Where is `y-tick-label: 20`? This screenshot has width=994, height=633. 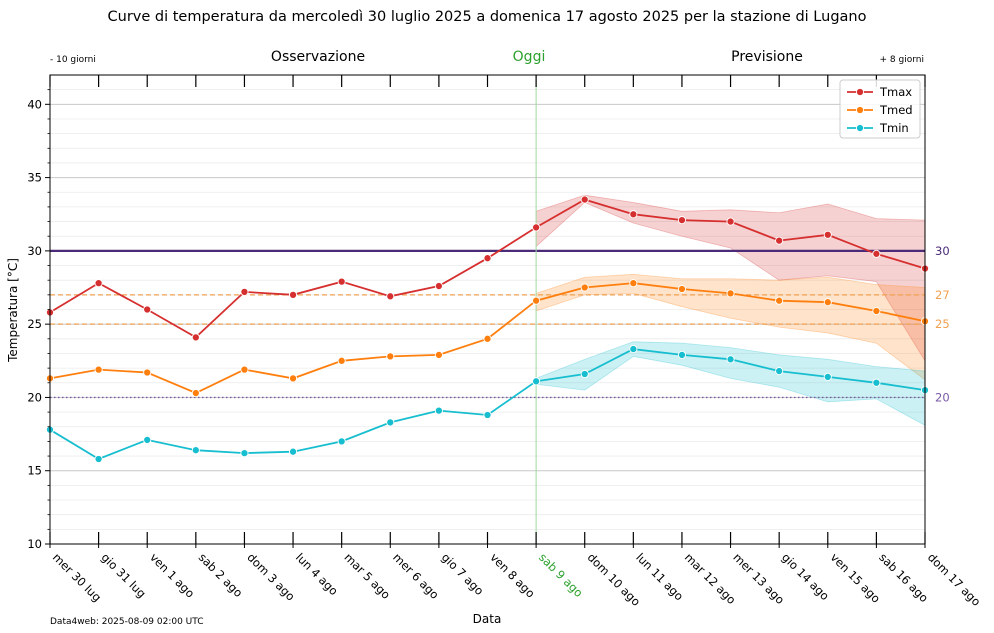
y-tick-label: 20 is located at coordinates (34, 397).